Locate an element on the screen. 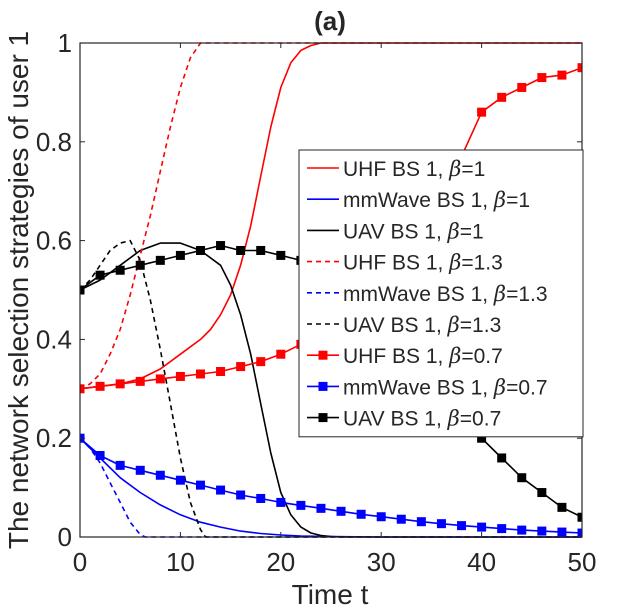 The width and height of the screenshot is (628, 609). legend-item: UAV BS 1, β=1.3 is located at coordinates (404, 325).